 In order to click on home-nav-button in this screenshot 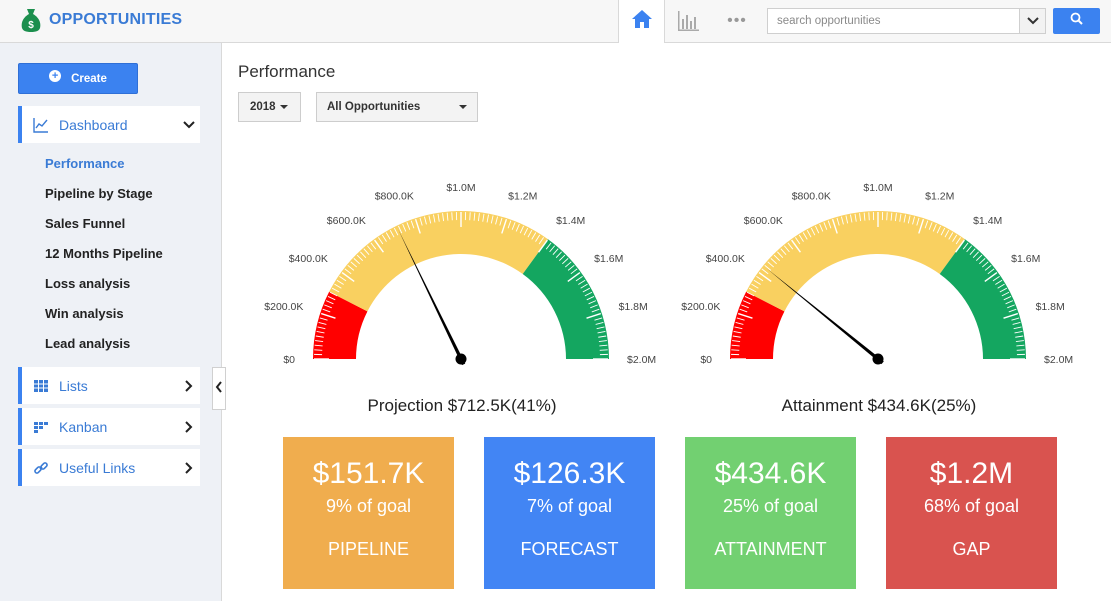, I will do `click(641, 21)`.